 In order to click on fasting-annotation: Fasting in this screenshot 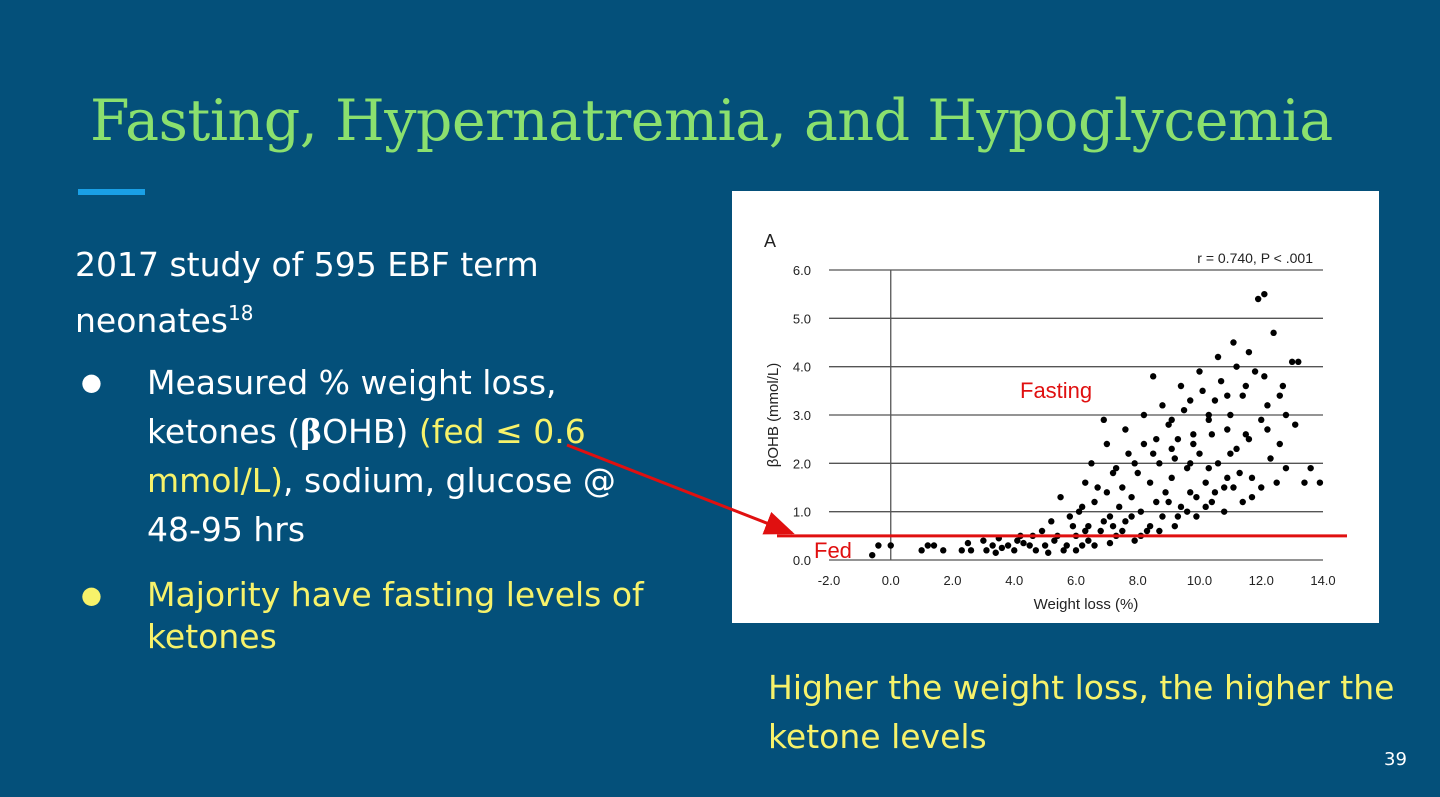, I will do `click(1056, 390)`.